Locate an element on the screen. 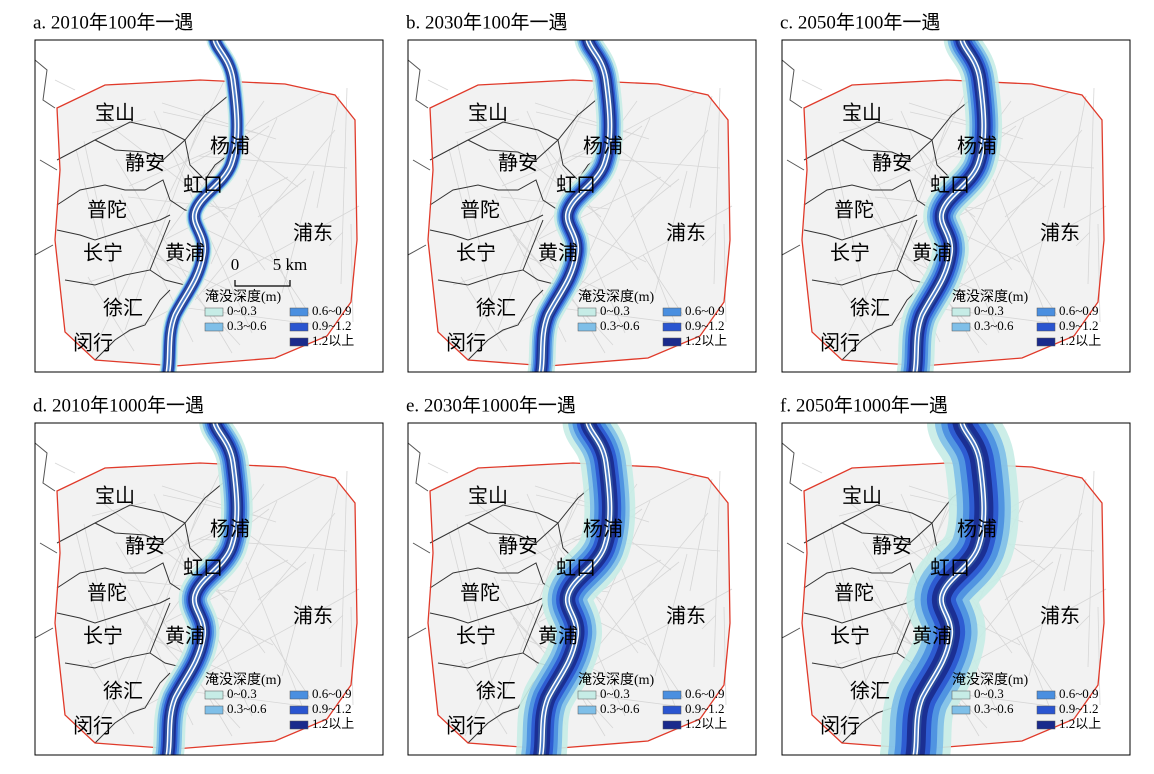 The height and width of the screenshot is (774, 1154). district-label: 浦东 is located at coordinates (1060, 233).